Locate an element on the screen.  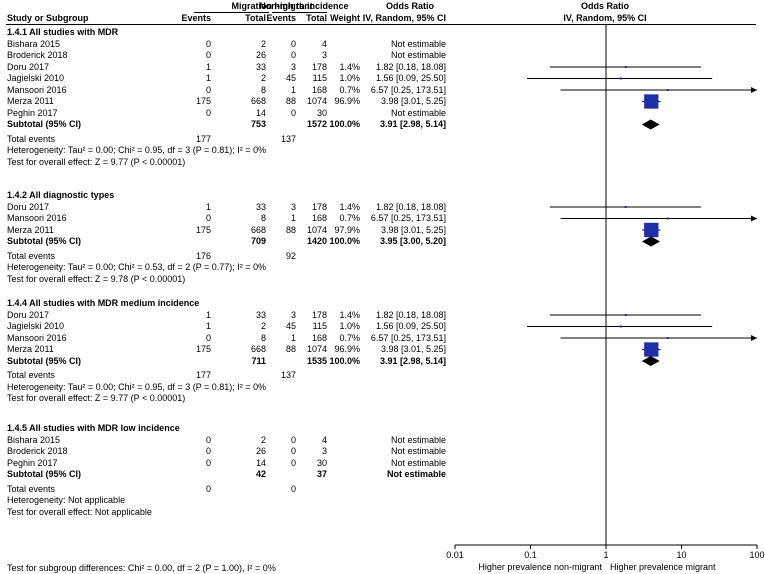
study-odds-ratio: 1.82 [0.18, 18.08] is located at coordinates (410, 314).